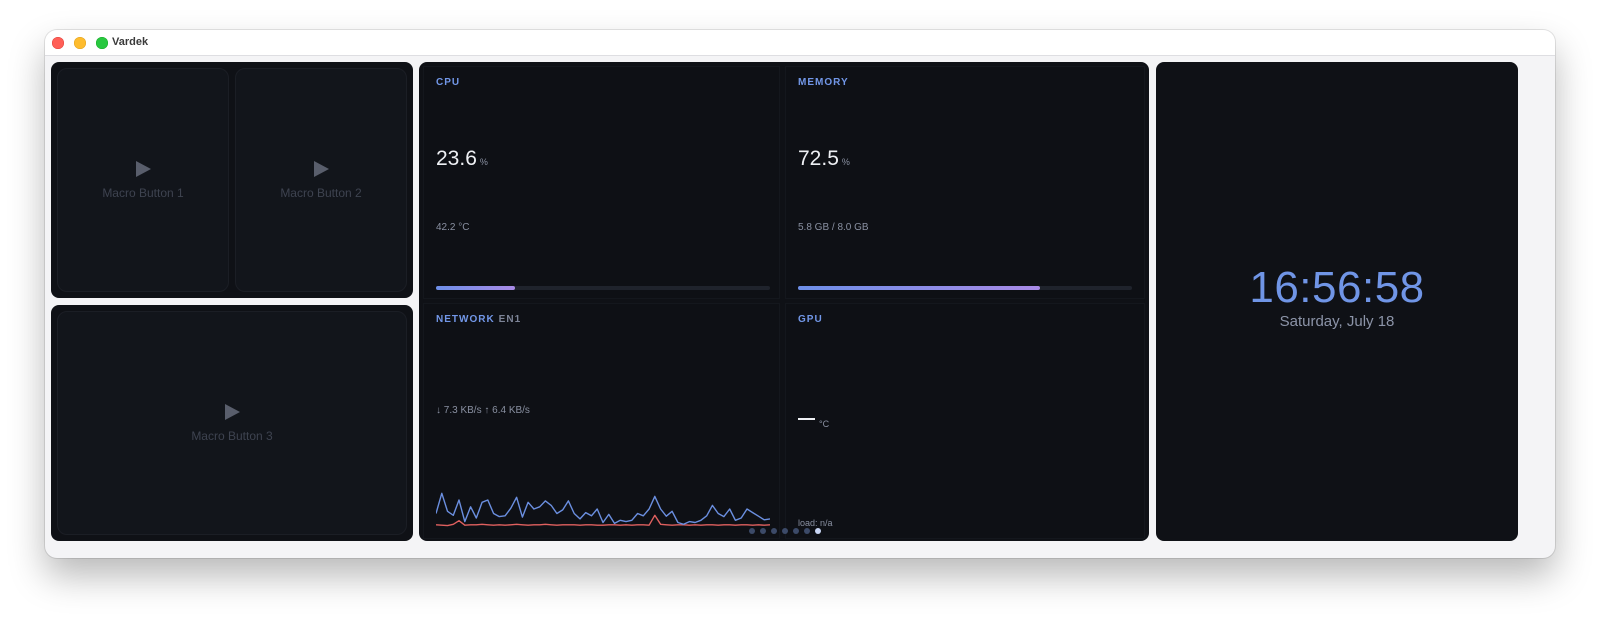 This screenshot has width=1600, height=618. What do you see at coordinates (58, 43) in the screenshot?
I see `close-window-button` at bounding box center [58, 43].